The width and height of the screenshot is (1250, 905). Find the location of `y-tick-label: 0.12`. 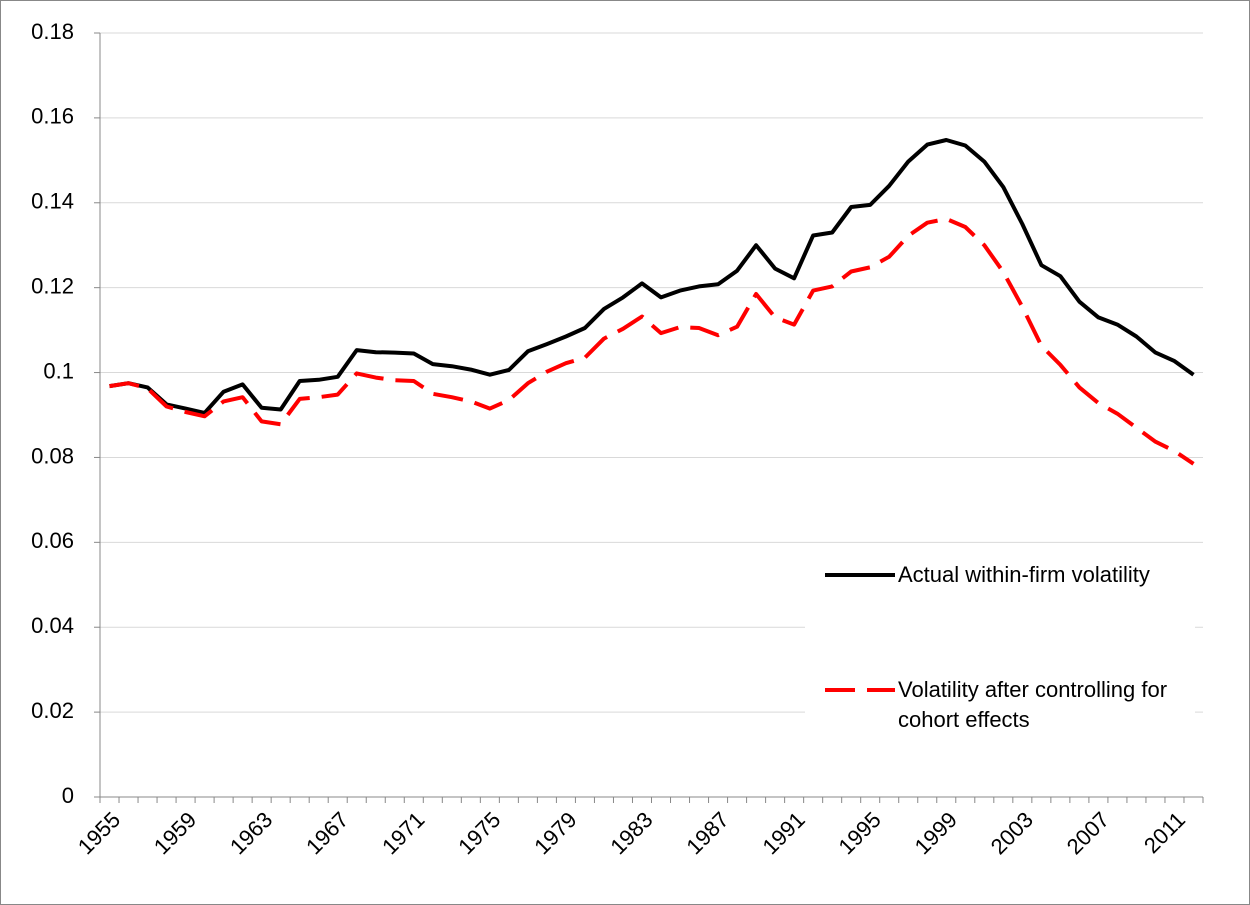

y-tick-label: 0.12 is located at coordinates (52, 285).